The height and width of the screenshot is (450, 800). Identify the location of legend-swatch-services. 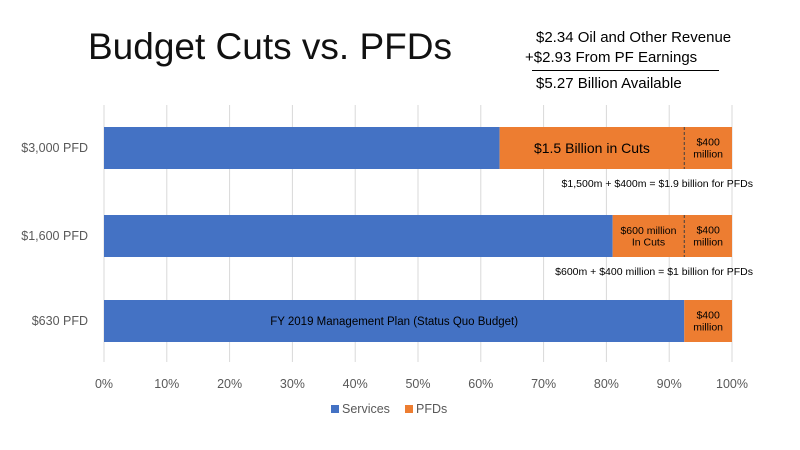
(335, 409).